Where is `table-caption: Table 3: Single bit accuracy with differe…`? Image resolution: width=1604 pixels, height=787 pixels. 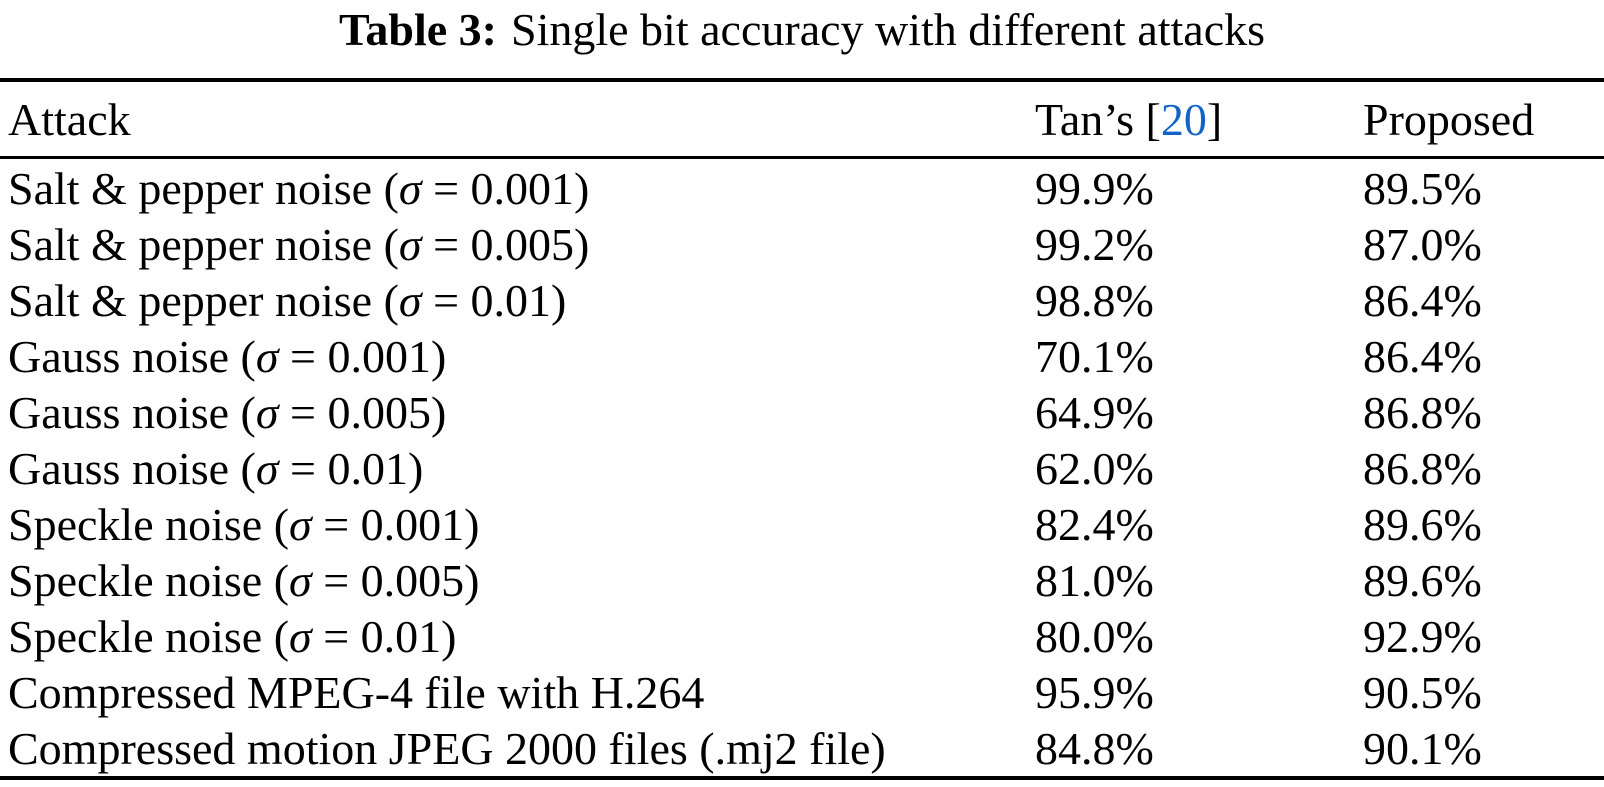
table-caption: Table 3: Single bit accuracy with differe… is located at coordinates (802, 30).